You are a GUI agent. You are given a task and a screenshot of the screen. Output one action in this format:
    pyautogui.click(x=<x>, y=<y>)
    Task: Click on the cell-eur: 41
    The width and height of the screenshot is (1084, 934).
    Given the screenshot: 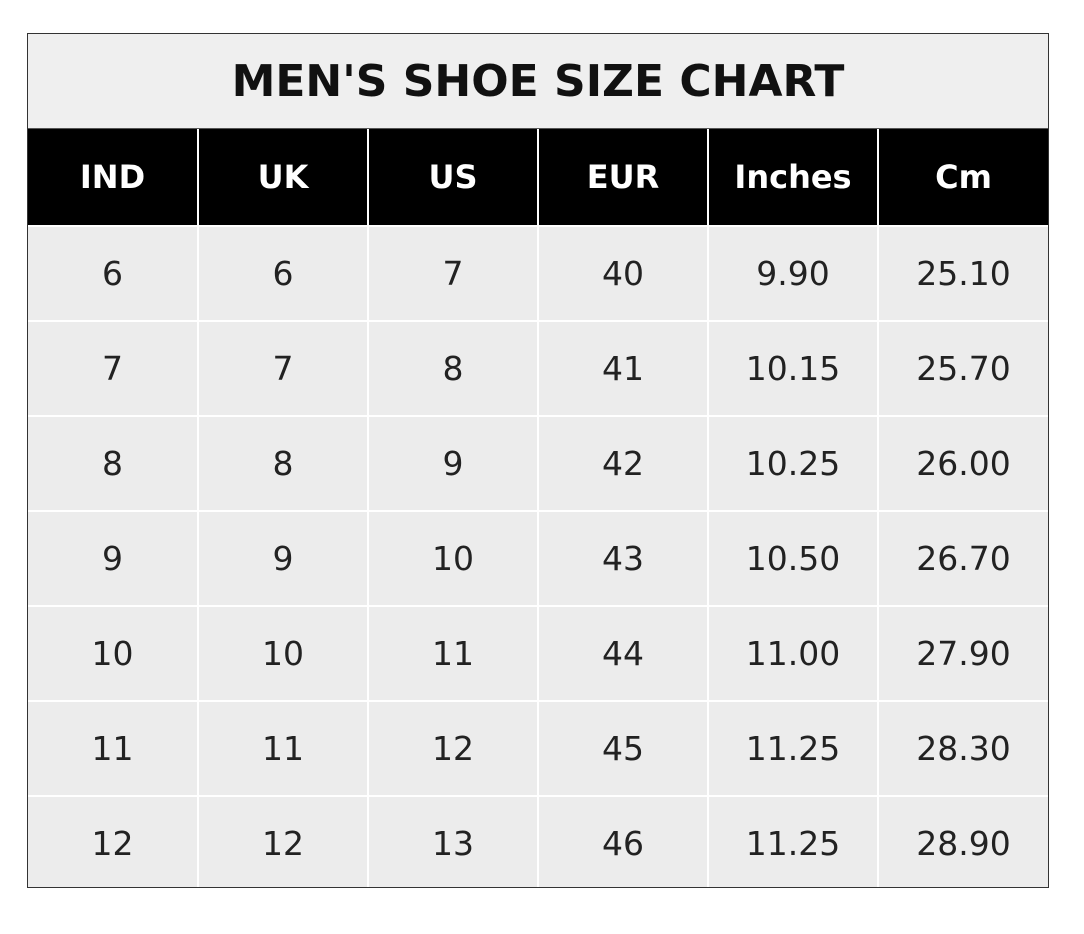 What is the action you would take?
    pyautogui.click(x=623, y=368)
    